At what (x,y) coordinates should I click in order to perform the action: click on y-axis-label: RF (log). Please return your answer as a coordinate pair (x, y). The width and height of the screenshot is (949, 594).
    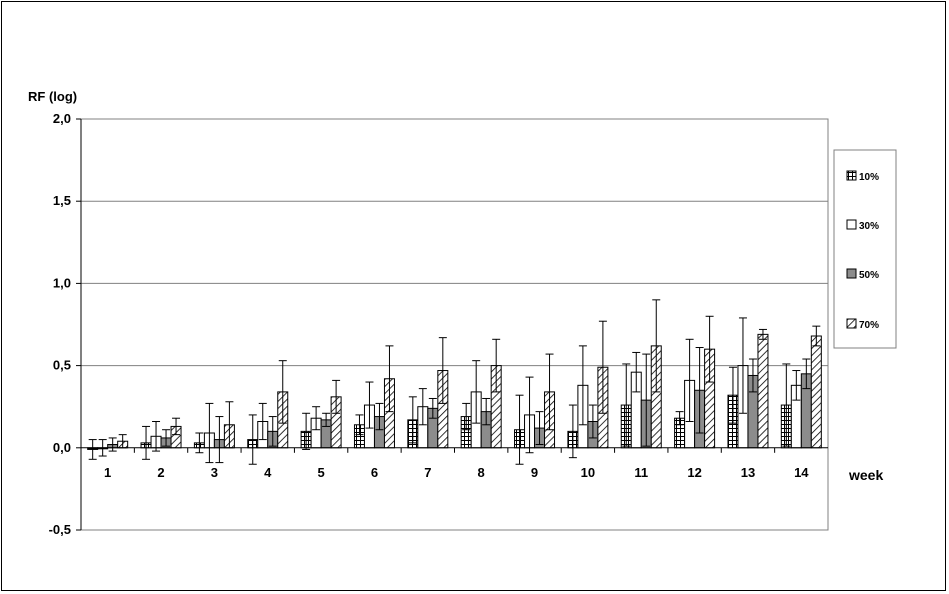
    Looking at the image, I should click on (52, 96).